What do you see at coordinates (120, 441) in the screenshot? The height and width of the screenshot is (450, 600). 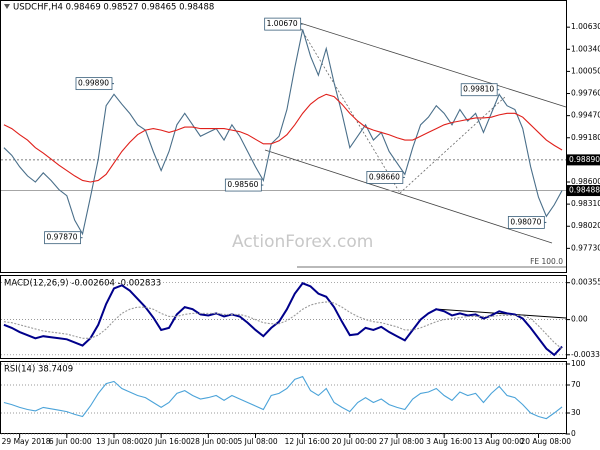 I see `x-tick-label: 13 Jun 08:00` at bounding box center [120, 441].